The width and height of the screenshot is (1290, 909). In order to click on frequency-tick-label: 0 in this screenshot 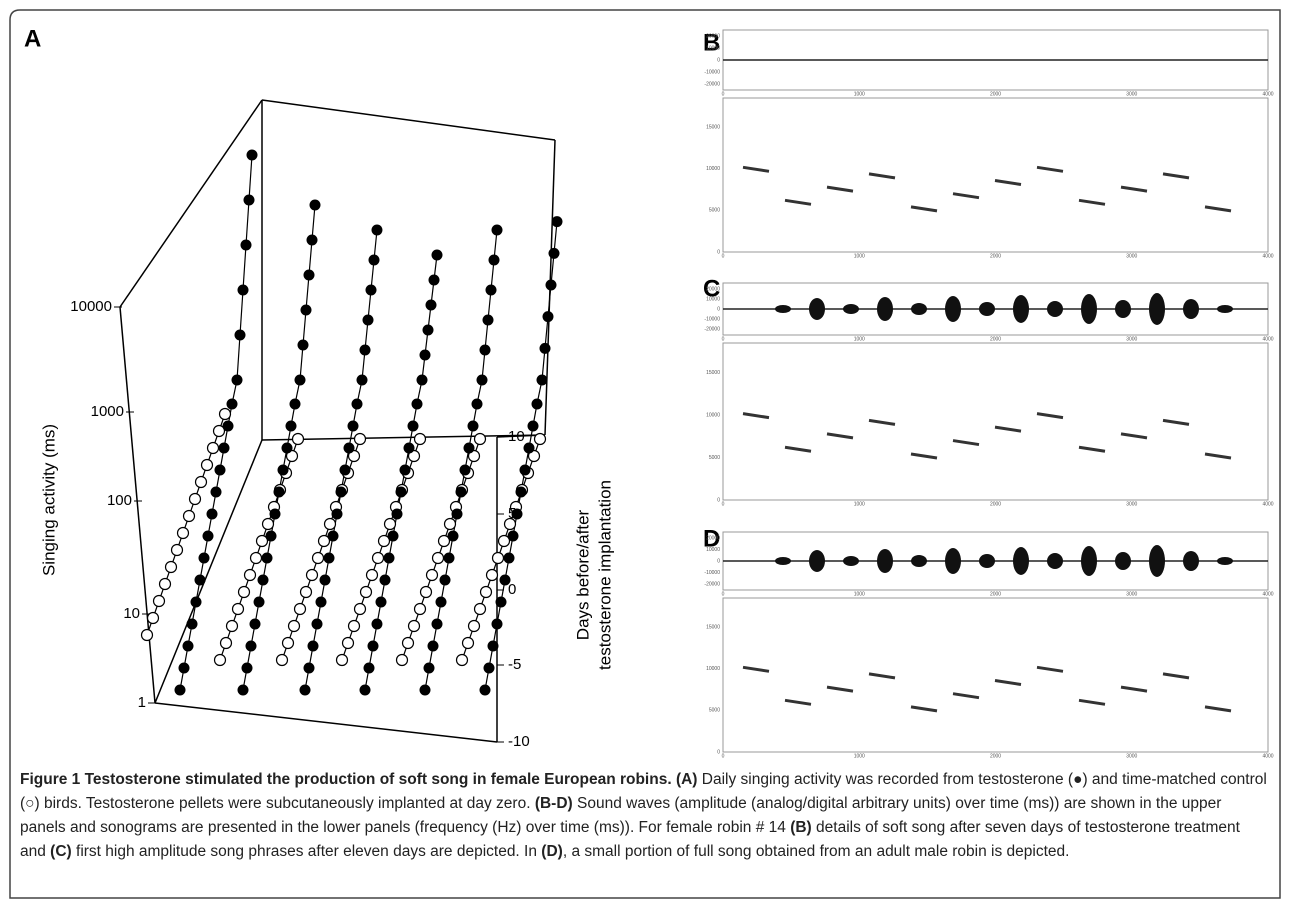, I will do `click(718, 252)`.